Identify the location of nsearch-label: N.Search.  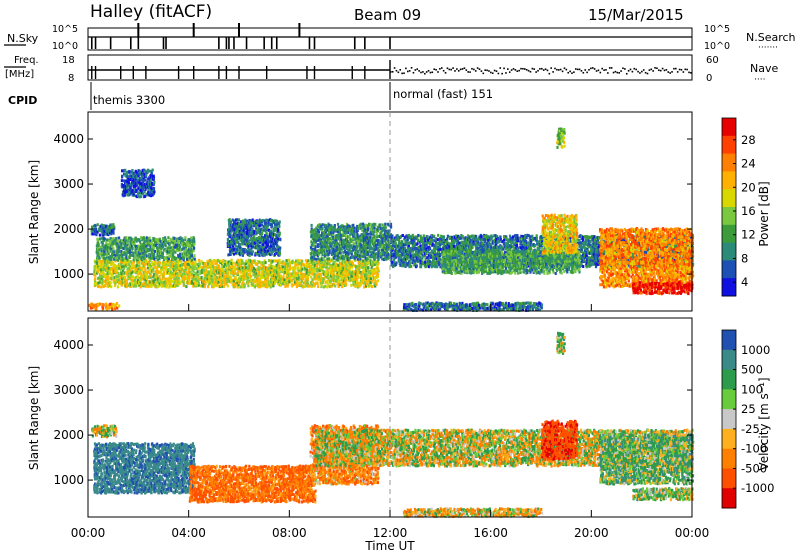
(771, 37).